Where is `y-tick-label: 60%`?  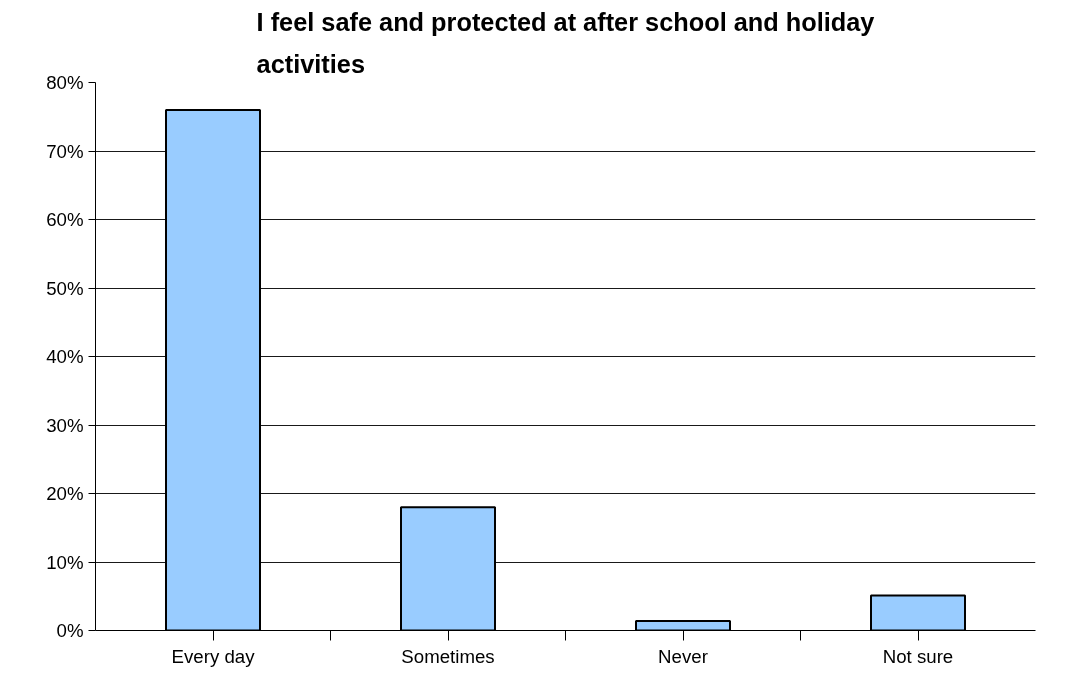 y-tick-label: 60% is located at coordinates (65, 219).